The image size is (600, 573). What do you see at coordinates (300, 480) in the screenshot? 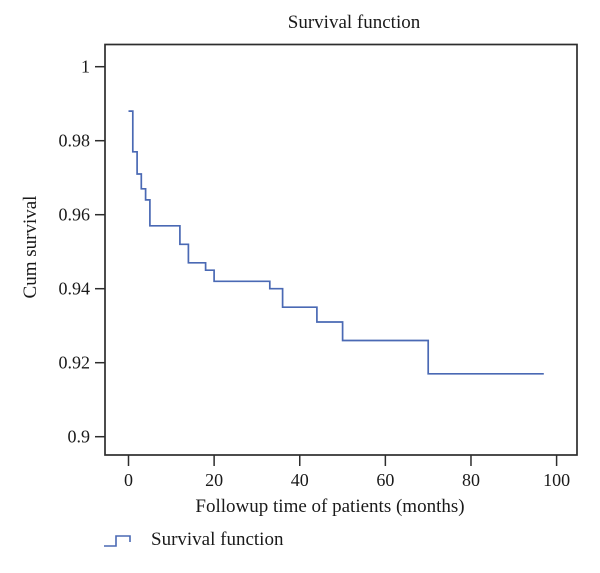
I see `x-tick-label: 40` at bounding box center [300, 480].